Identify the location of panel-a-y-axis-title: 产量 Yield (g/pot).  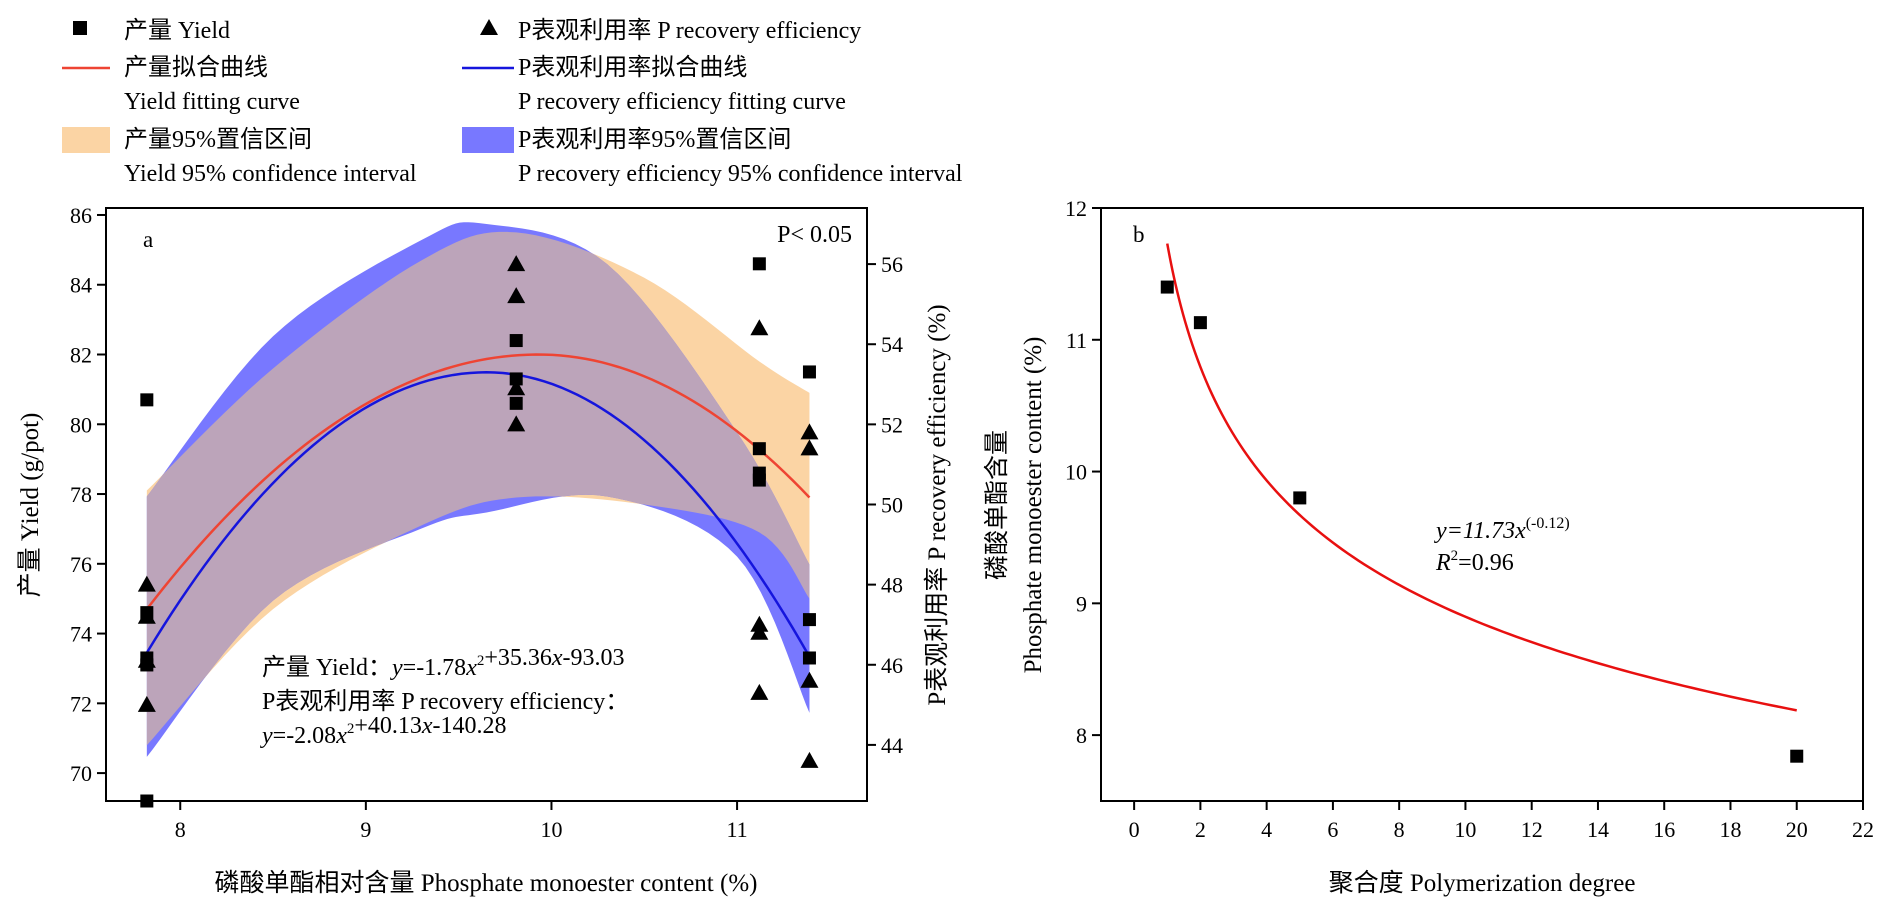
(30, 505).